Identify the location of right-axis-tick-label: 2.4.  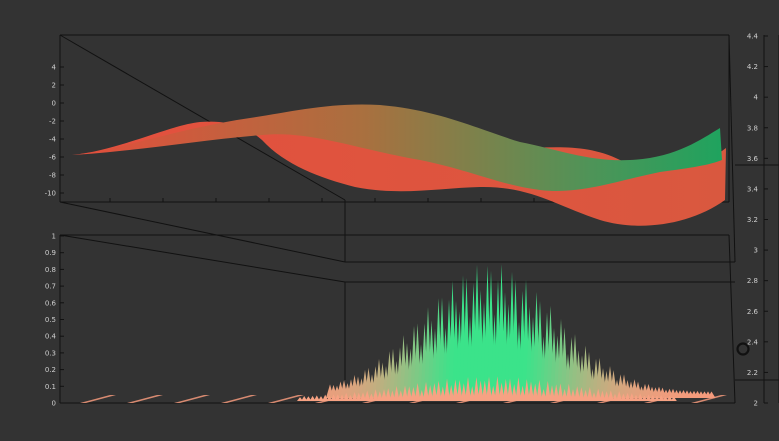
(753, 342).